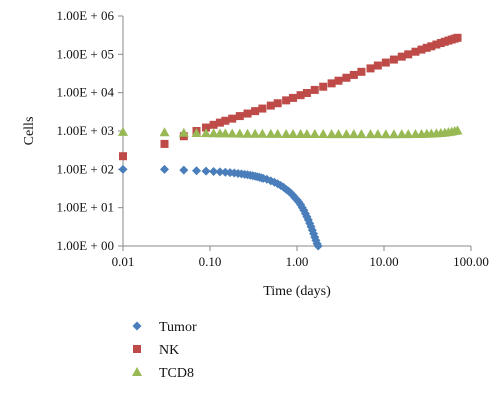 The width and height of the screenshot is (500, 400). I want to click on series-tcd8, so click(290, 132).